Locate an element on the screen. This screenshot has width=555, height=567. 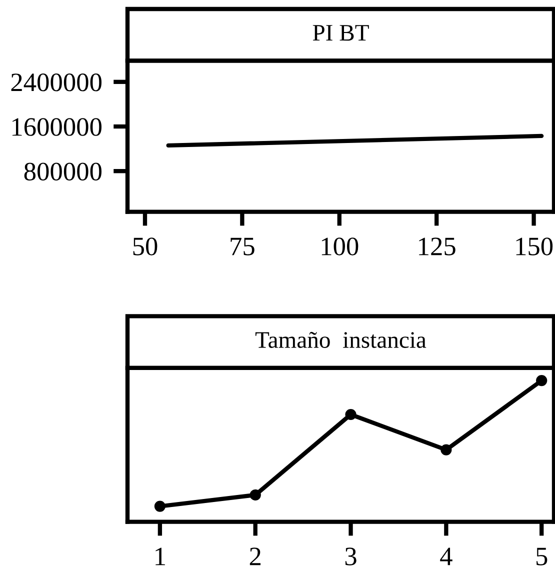
x-tick-label: 2 is located at coordinates (255, 557).